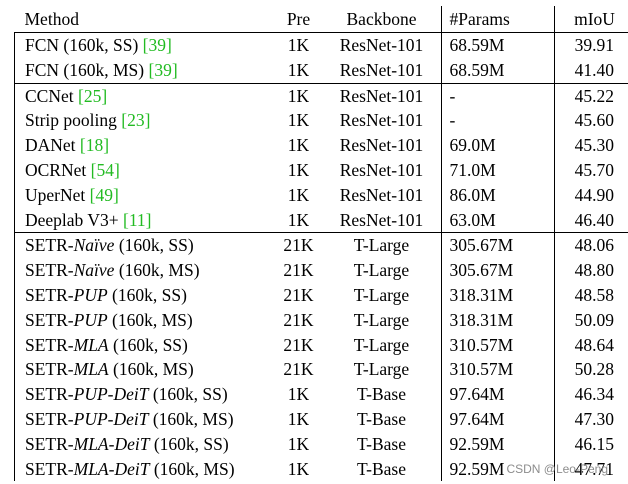  I want to click on method-cell: Deeplab V3+ [11], so click(144, 220).